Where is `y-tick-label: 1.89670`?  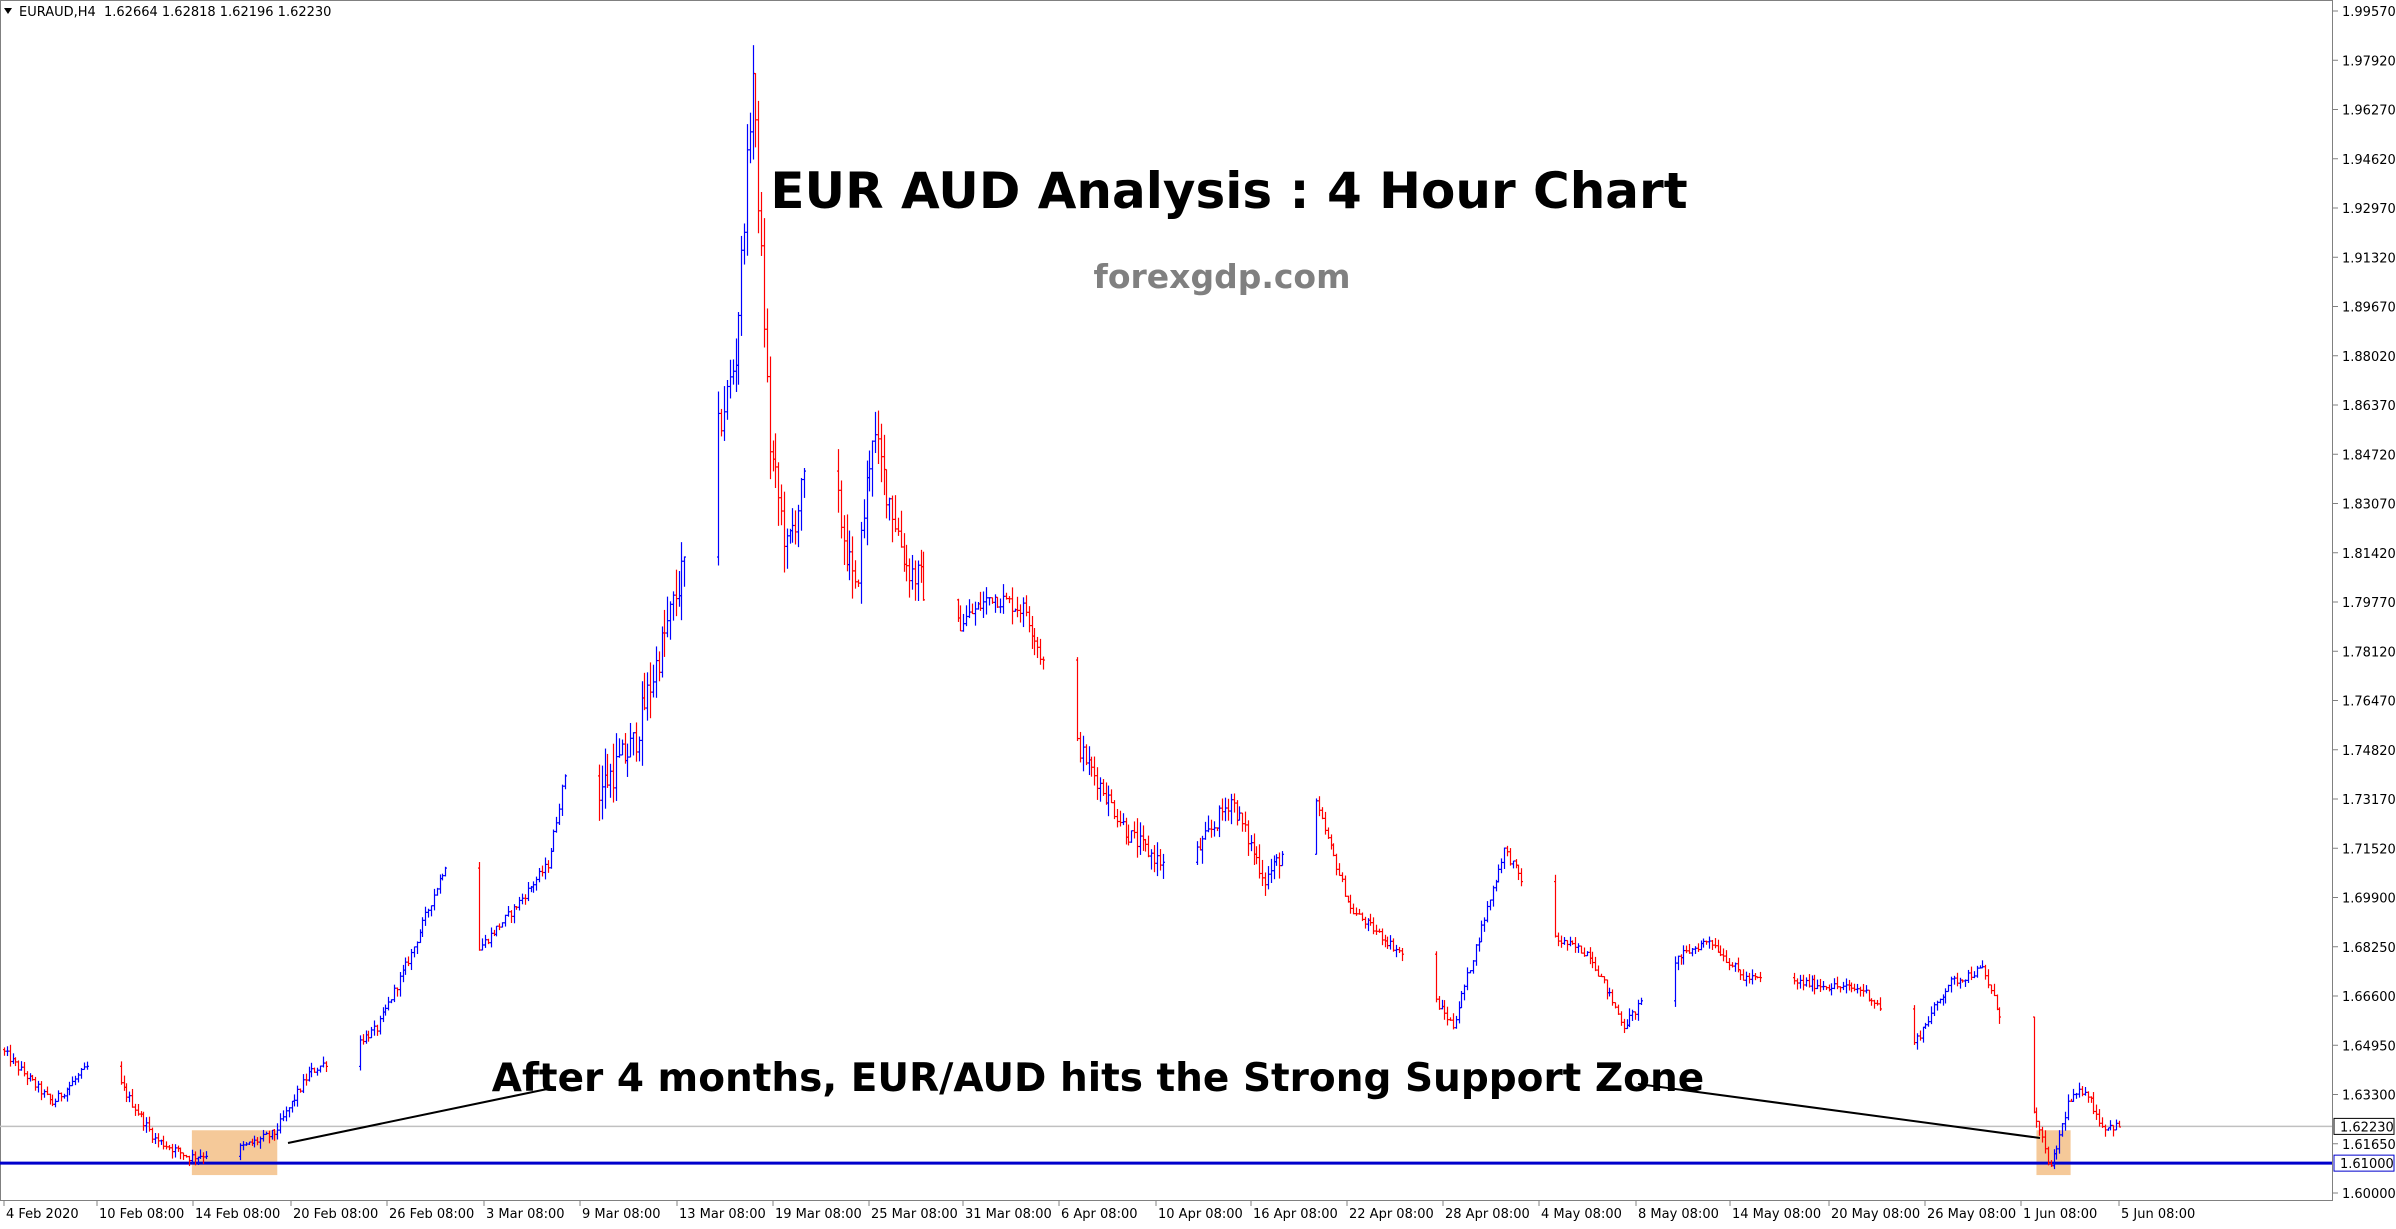 y-tick-label: 1.89670 is located at coordinates (2369, 308).